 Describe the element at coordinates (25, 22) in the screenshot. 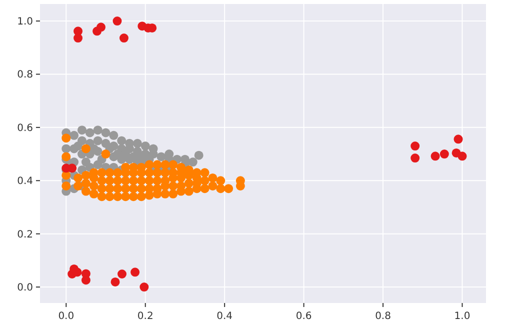

I see `y-tick-label: 1.0` at that location.